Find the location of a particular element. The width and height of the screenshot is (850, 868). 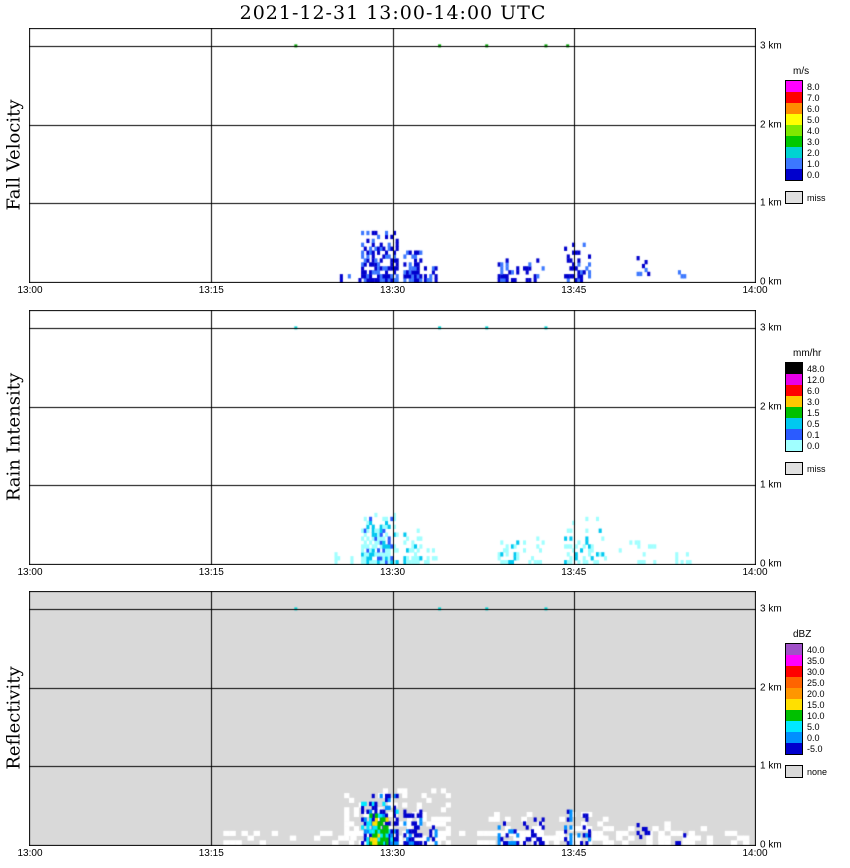

colorbar-tick-label: 48.0 is located at coordinates (816, 368).